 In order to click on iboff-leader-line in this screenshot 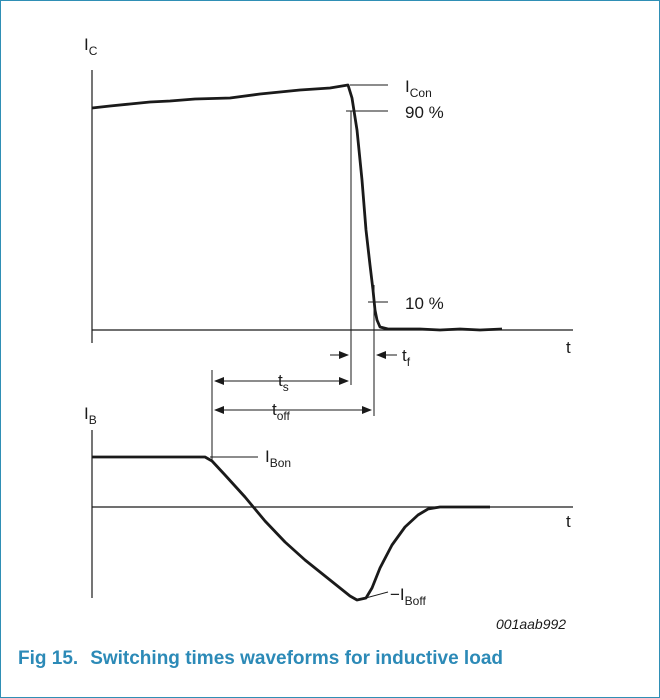, I will do `click(375, 595)`.